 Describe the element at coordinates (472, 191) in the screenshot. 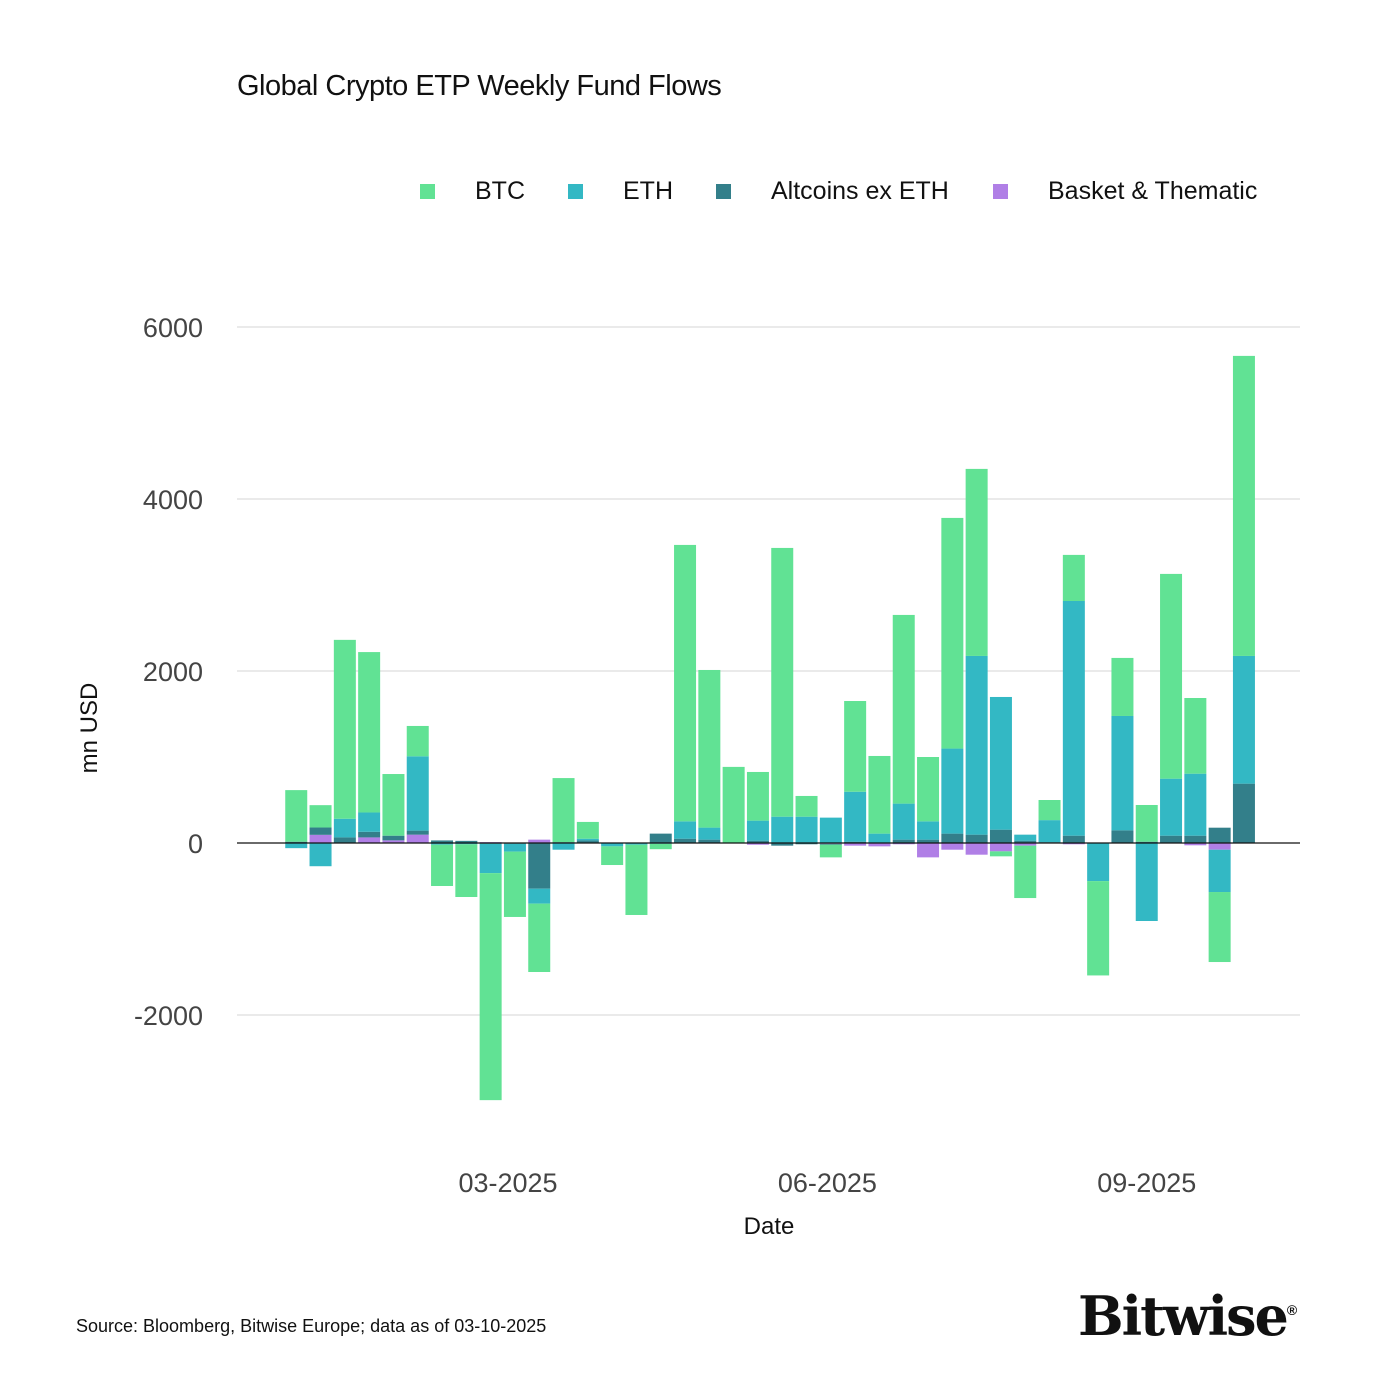

I see `legend-item-btc: BTC` at that location.